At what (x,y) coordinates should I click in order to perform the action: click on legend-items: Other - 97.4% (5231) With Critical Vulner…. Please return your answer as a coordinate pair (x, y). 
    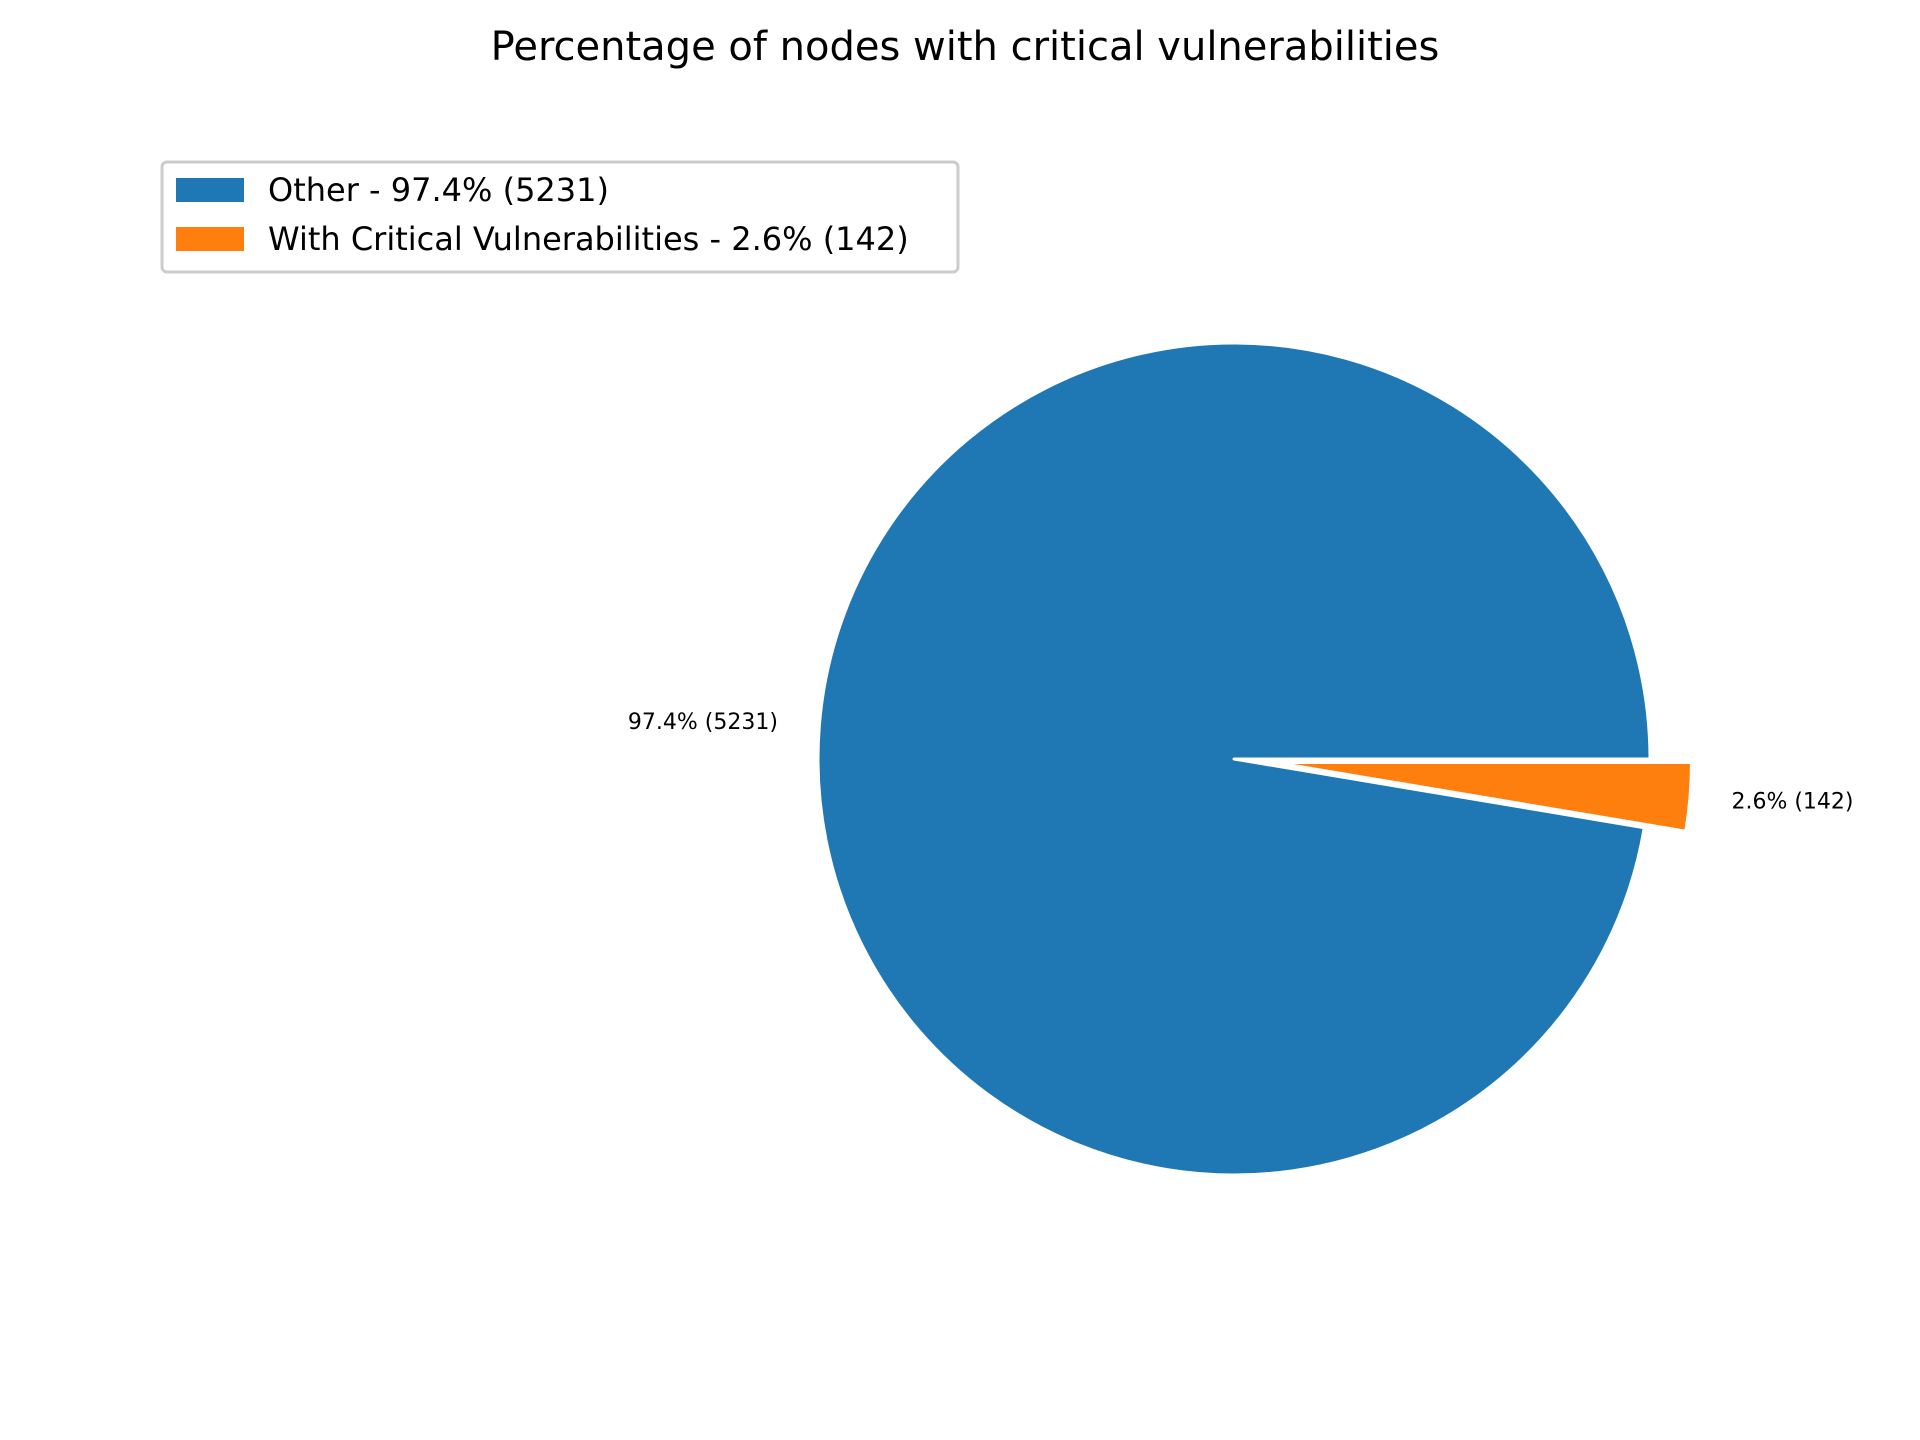
    Looking at the image, I should click on (542, 214).